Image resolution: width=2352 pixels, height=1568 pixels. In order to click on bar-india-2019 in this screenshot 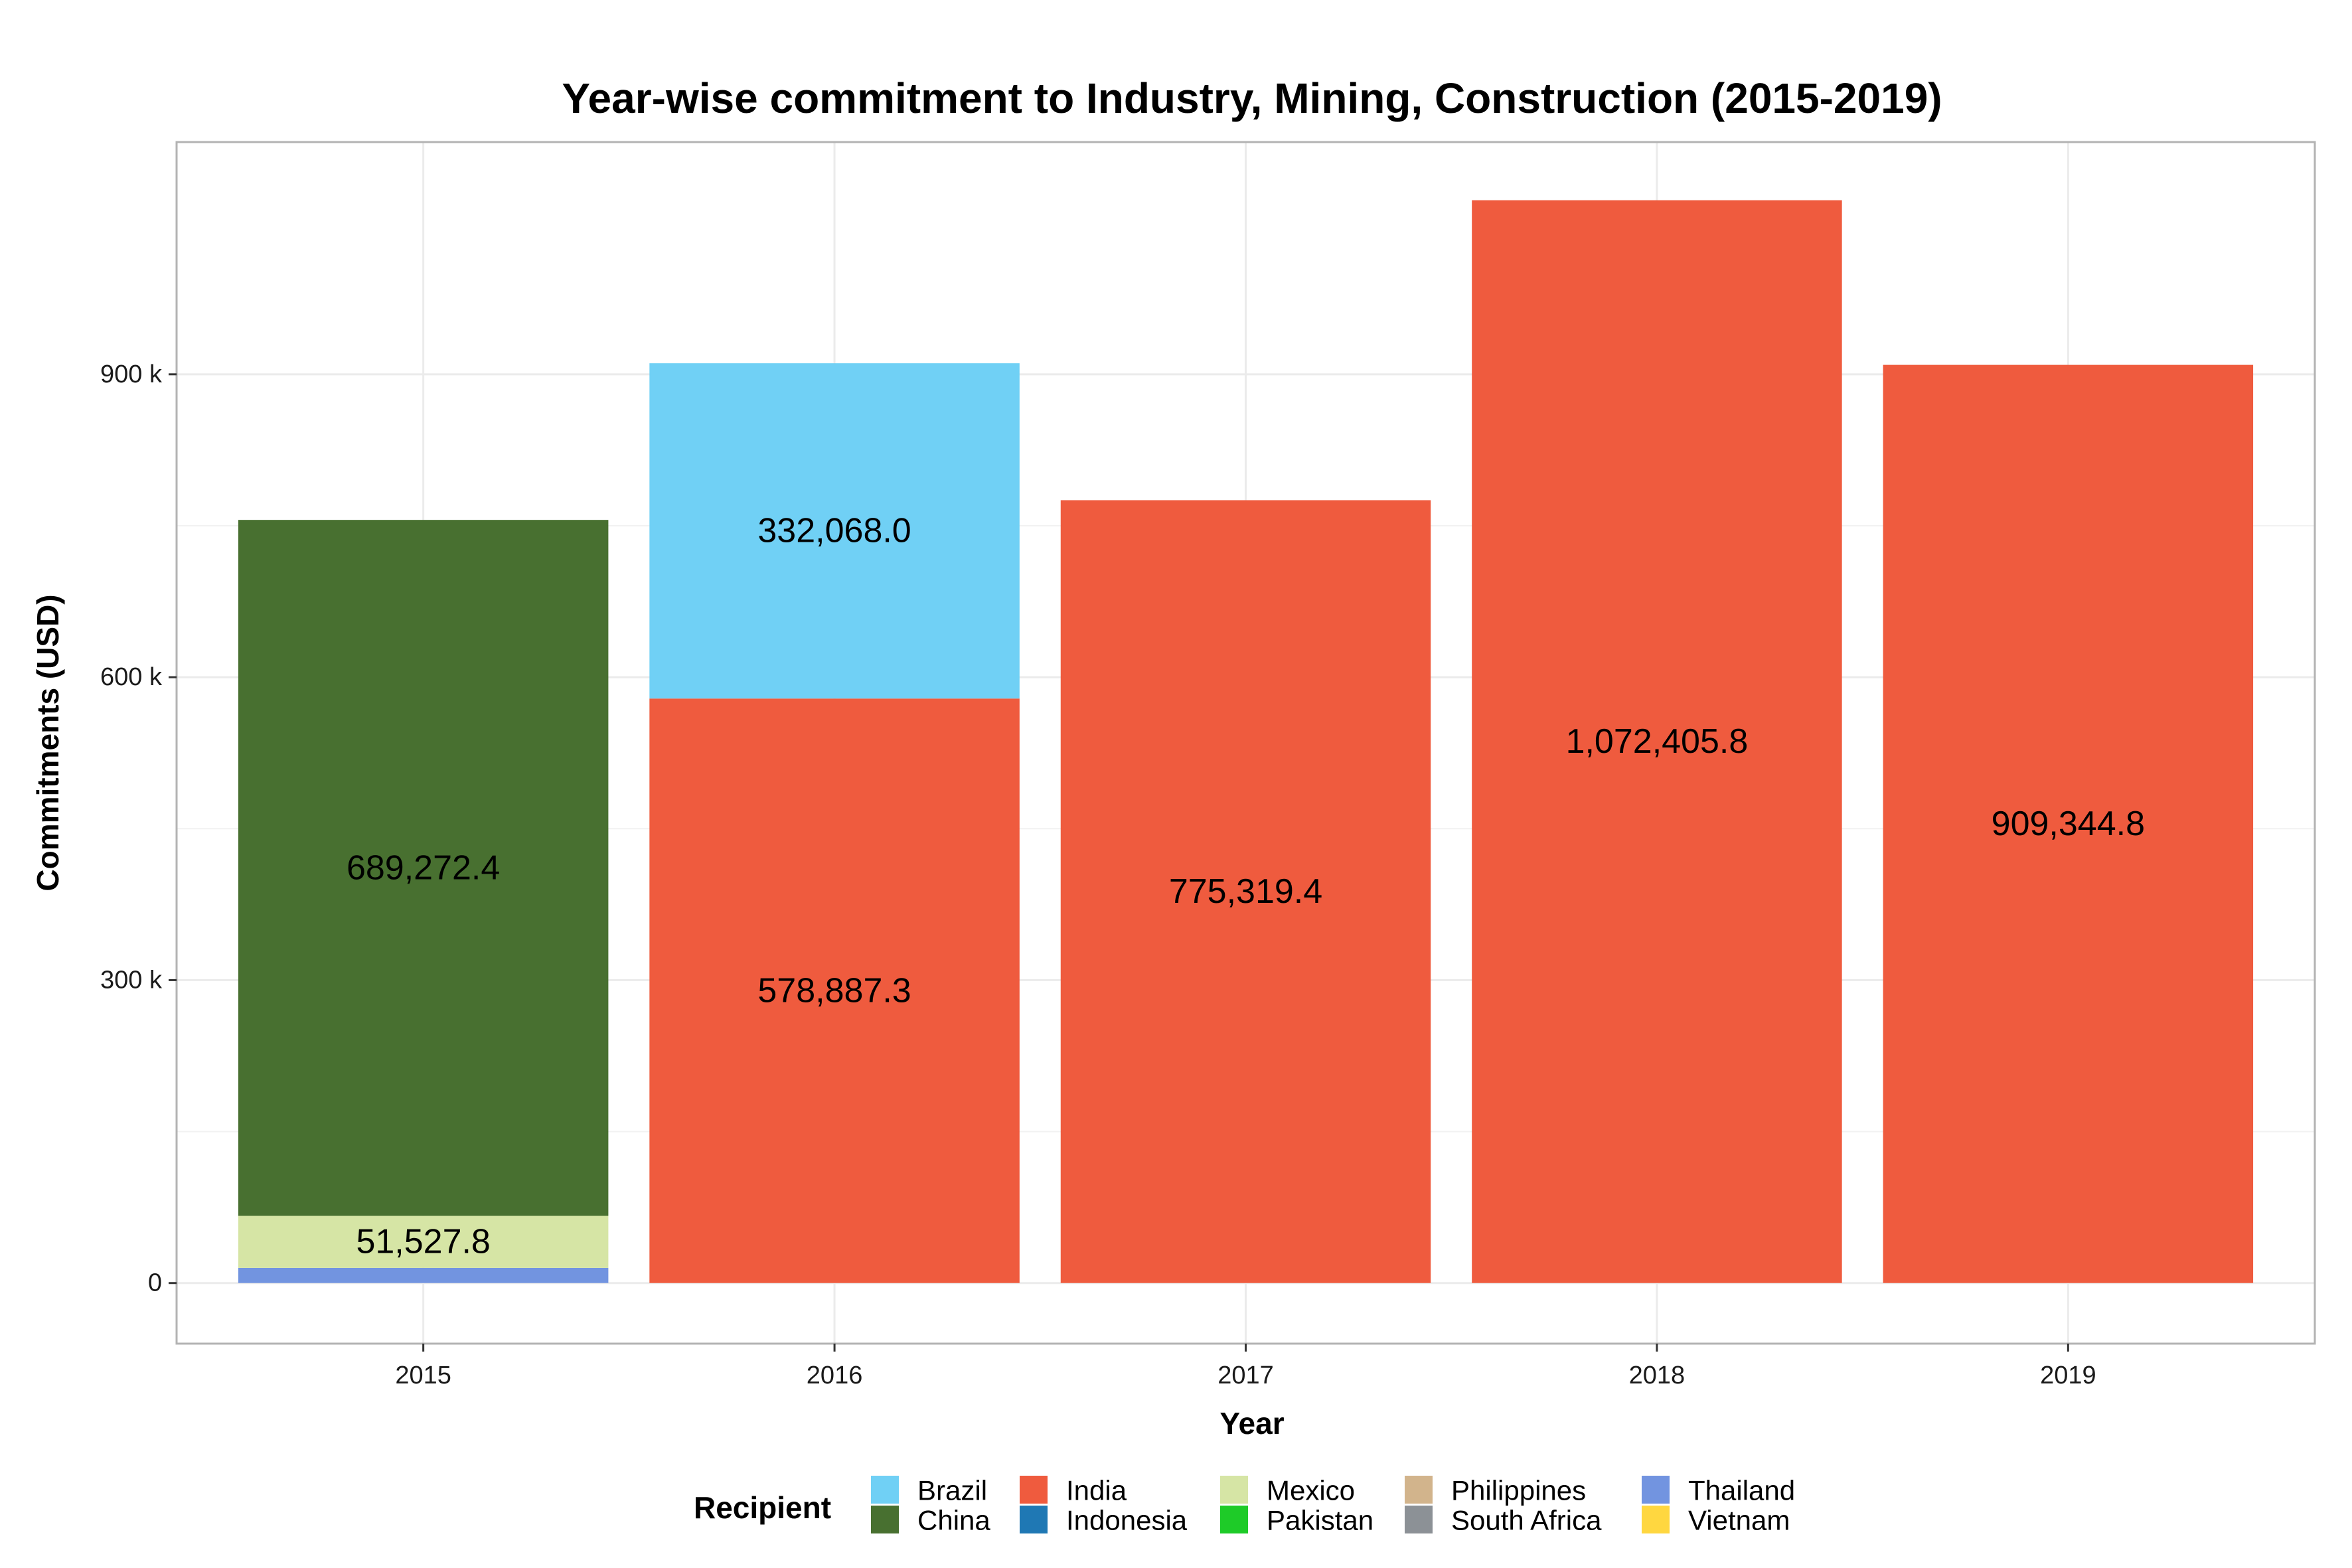, I will do `click(2069, 824)`.